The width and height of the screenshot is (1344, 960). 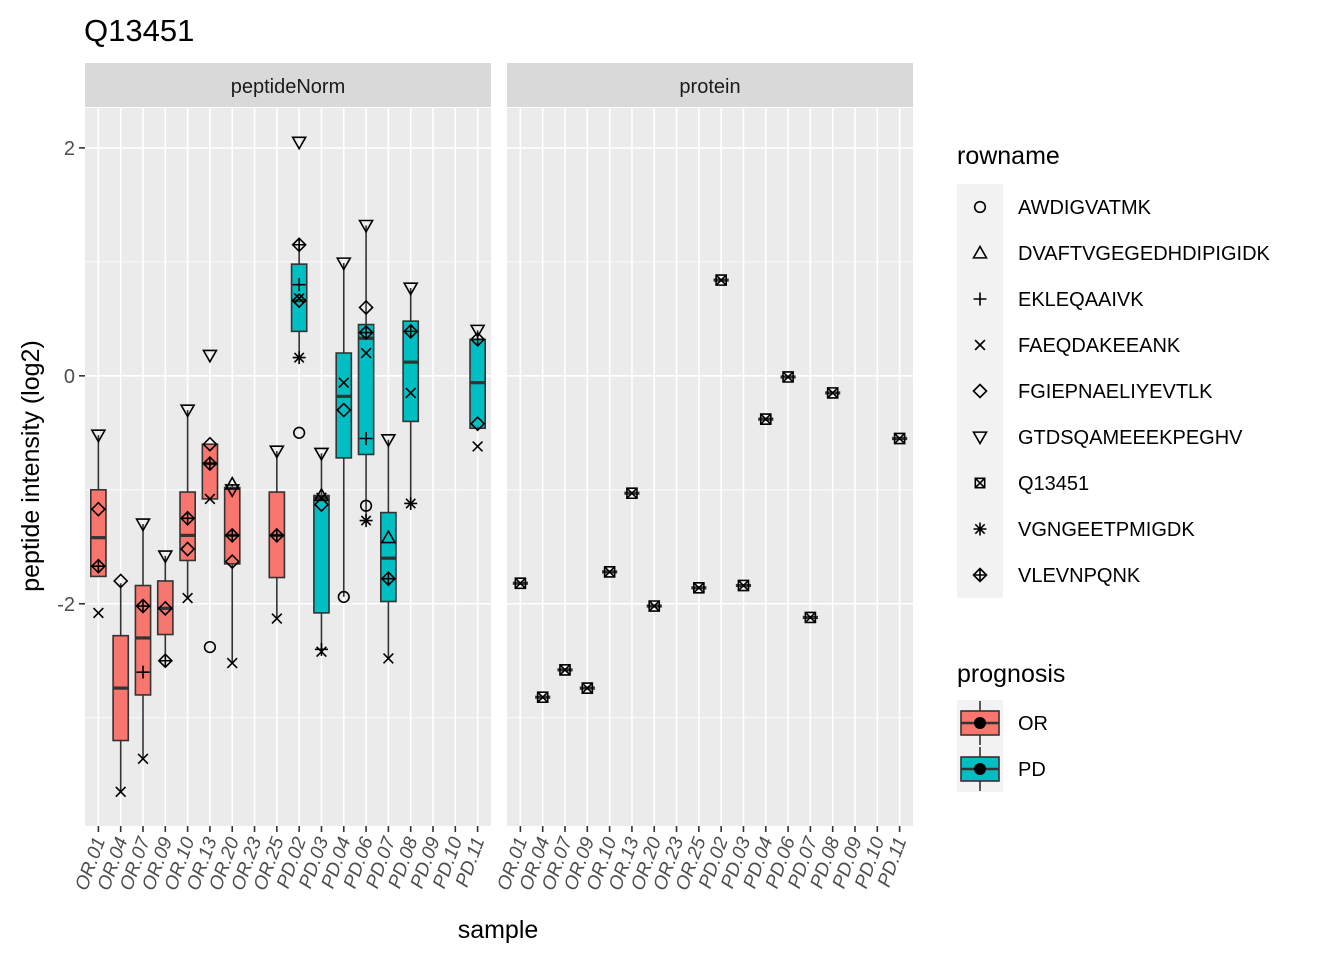 I want to click on box-PD.06, so click(x=788, y=377).